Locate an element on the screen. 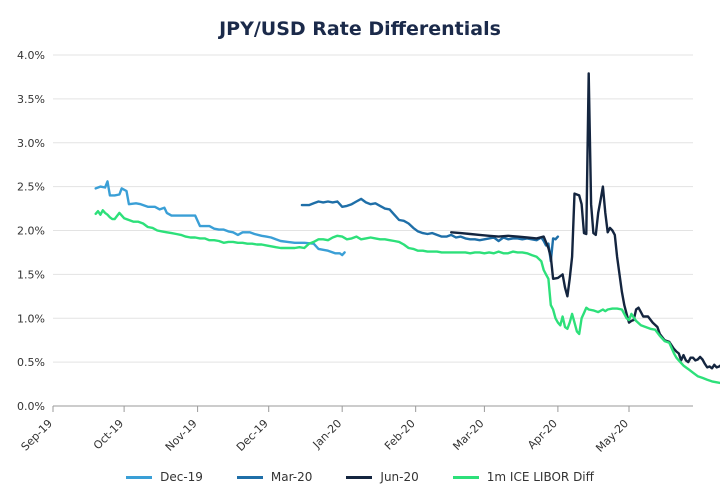 The height and width of the screenshot is (501, 720). y-tick-label: 2.5% is located at coordinates (31, 187).